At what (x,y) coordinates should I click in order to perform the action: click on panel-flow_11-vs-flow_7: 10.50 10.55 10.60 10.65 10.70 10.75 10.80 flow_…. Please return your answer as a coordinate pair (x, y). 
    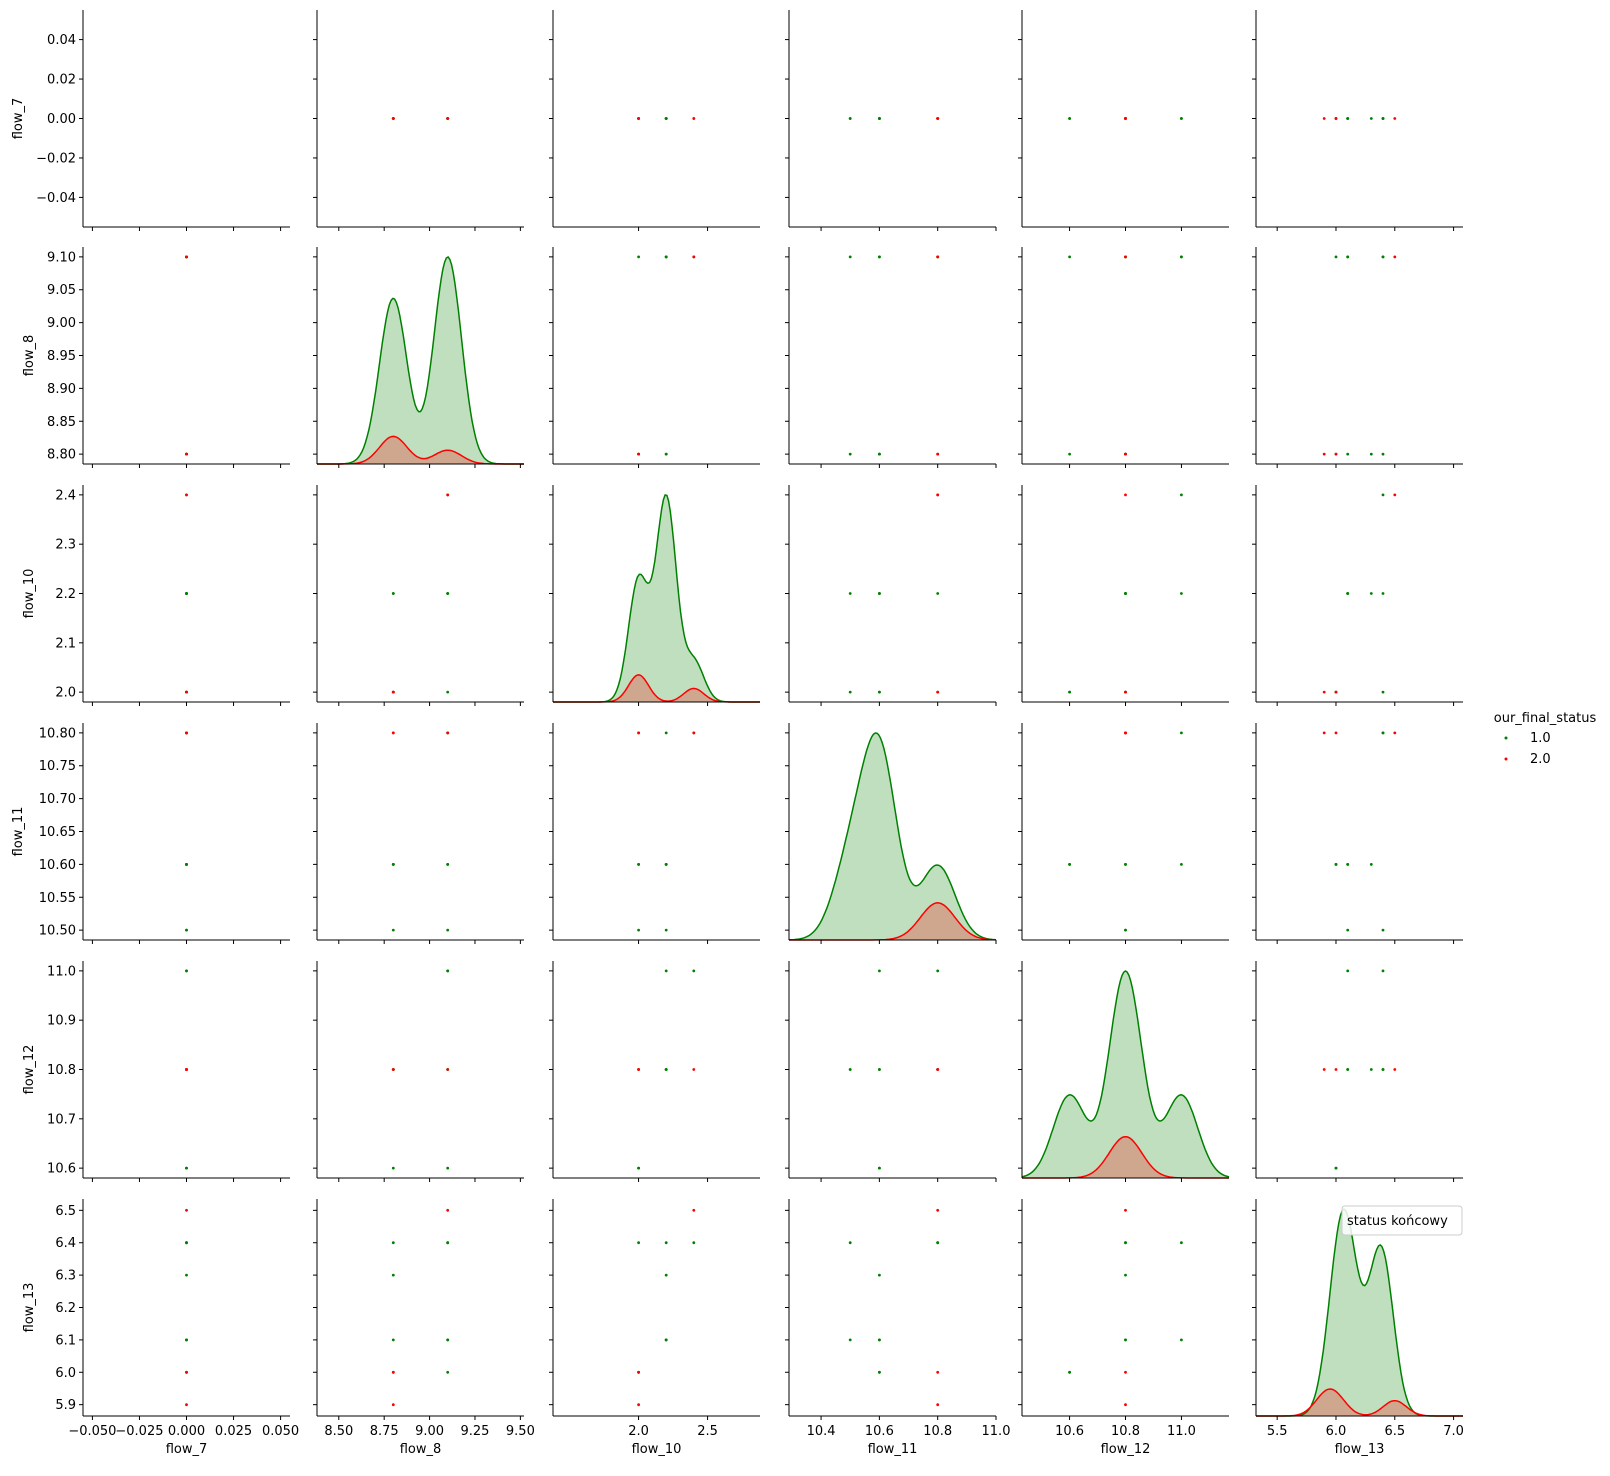
    Looking at the image, I should click on (150, 833).